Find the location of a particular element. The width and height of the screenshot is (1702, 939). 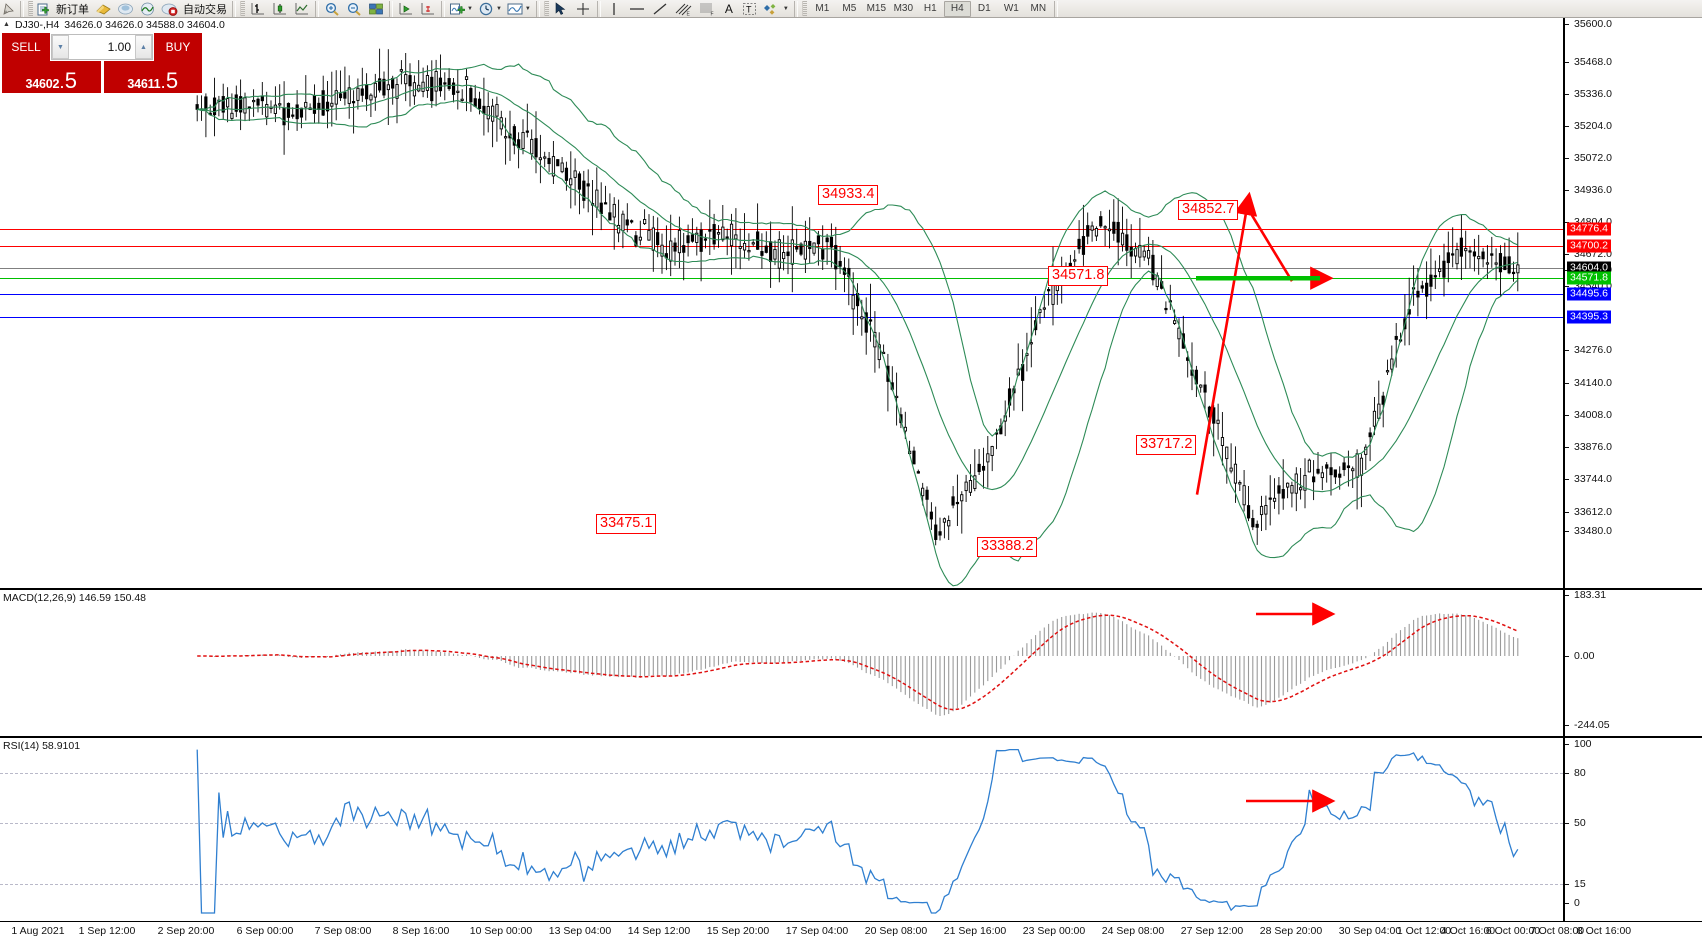

time-label: 8 Sep 16:00 is located at coordinates (421, 931).